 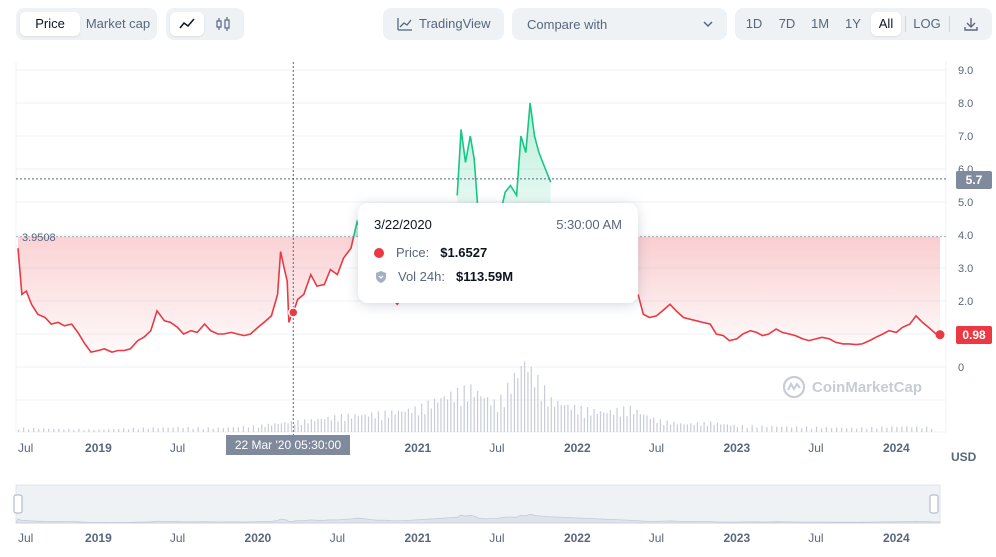 I want to click on tradingview-icon, so click(x=404, y=24).